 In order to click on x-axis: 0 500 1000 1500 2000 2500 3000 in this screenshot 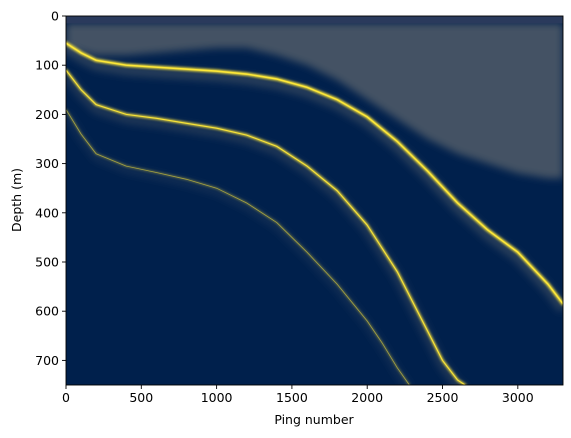, I will do `click(298, 395)`.